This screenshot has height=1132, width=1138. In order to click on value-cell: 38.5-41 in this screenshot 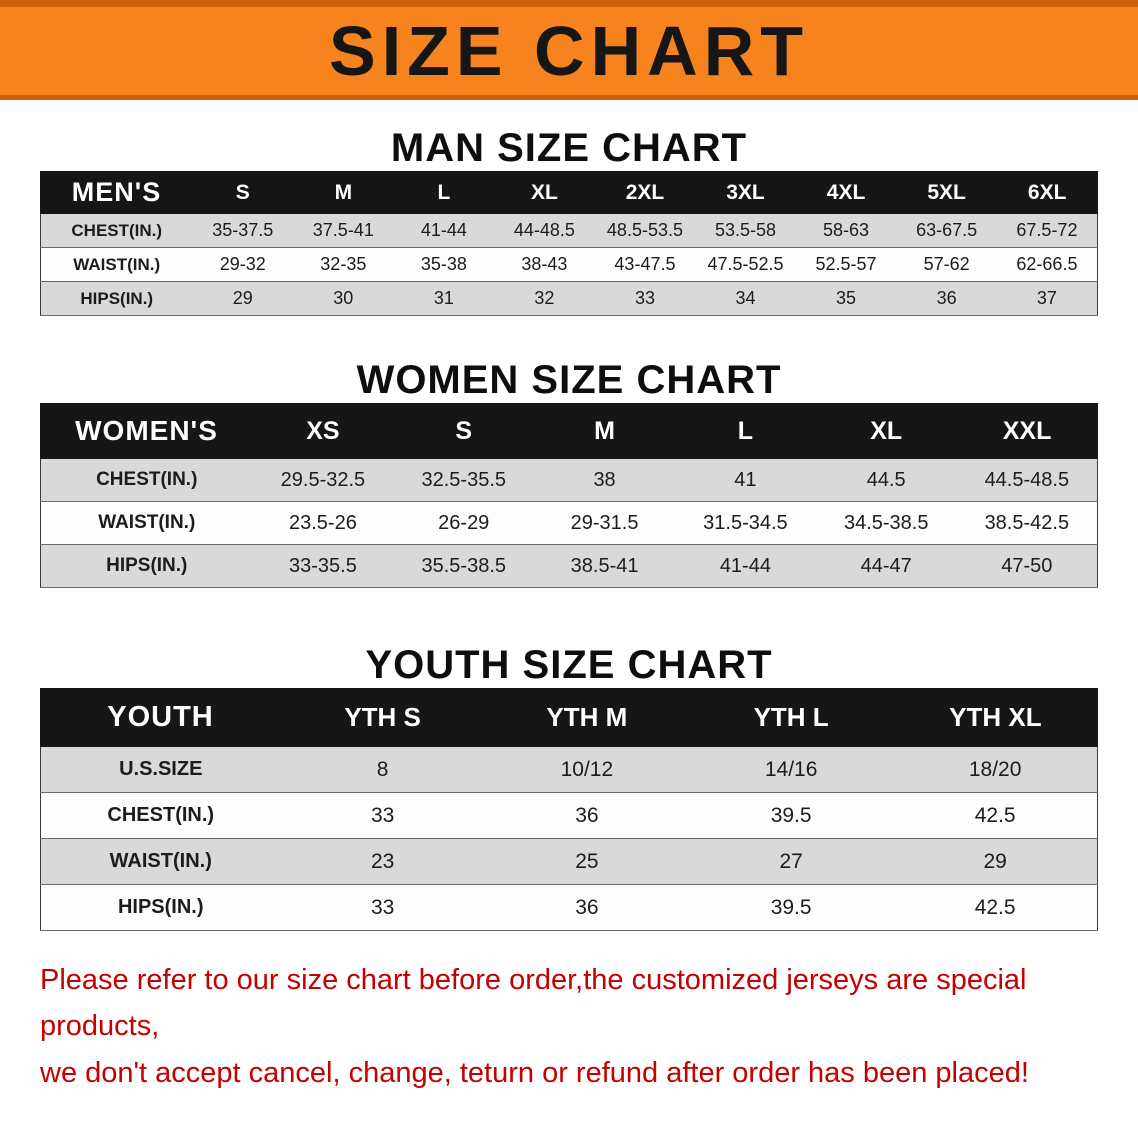, I will do `click(604, 566)`.